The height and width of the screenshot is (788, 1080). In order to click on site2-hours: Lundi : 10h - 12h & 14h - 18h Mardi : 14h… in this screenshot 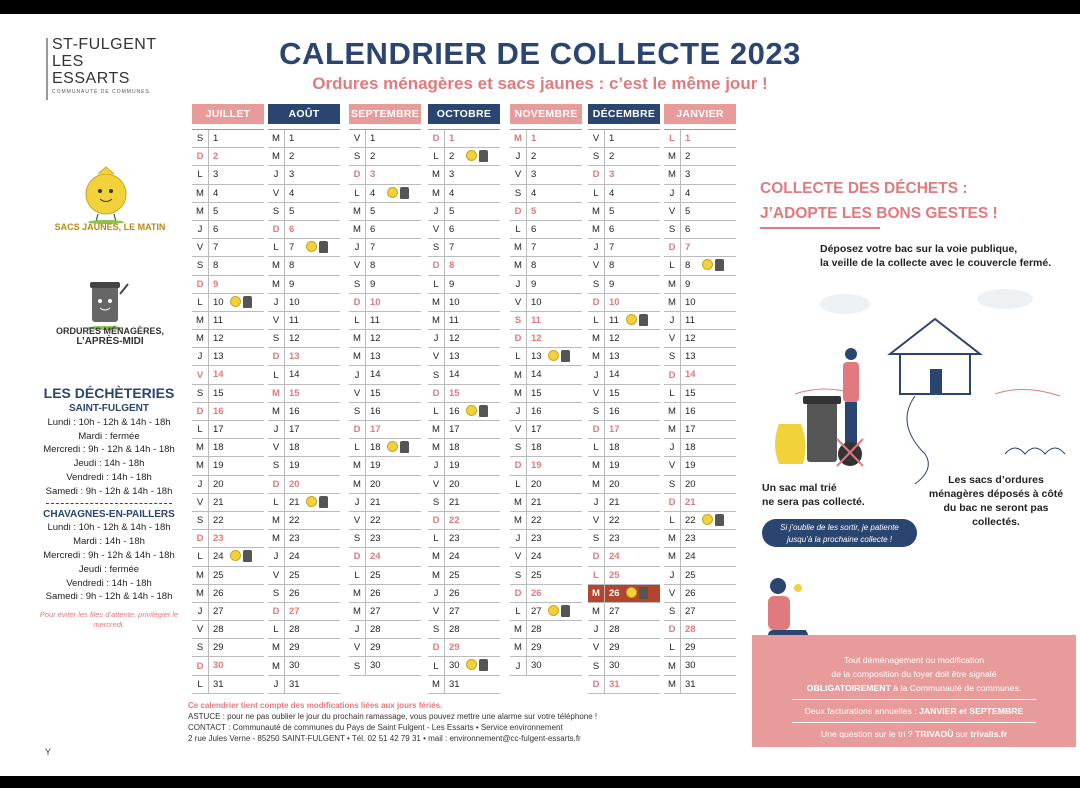, I will do `click(109, 562)`.